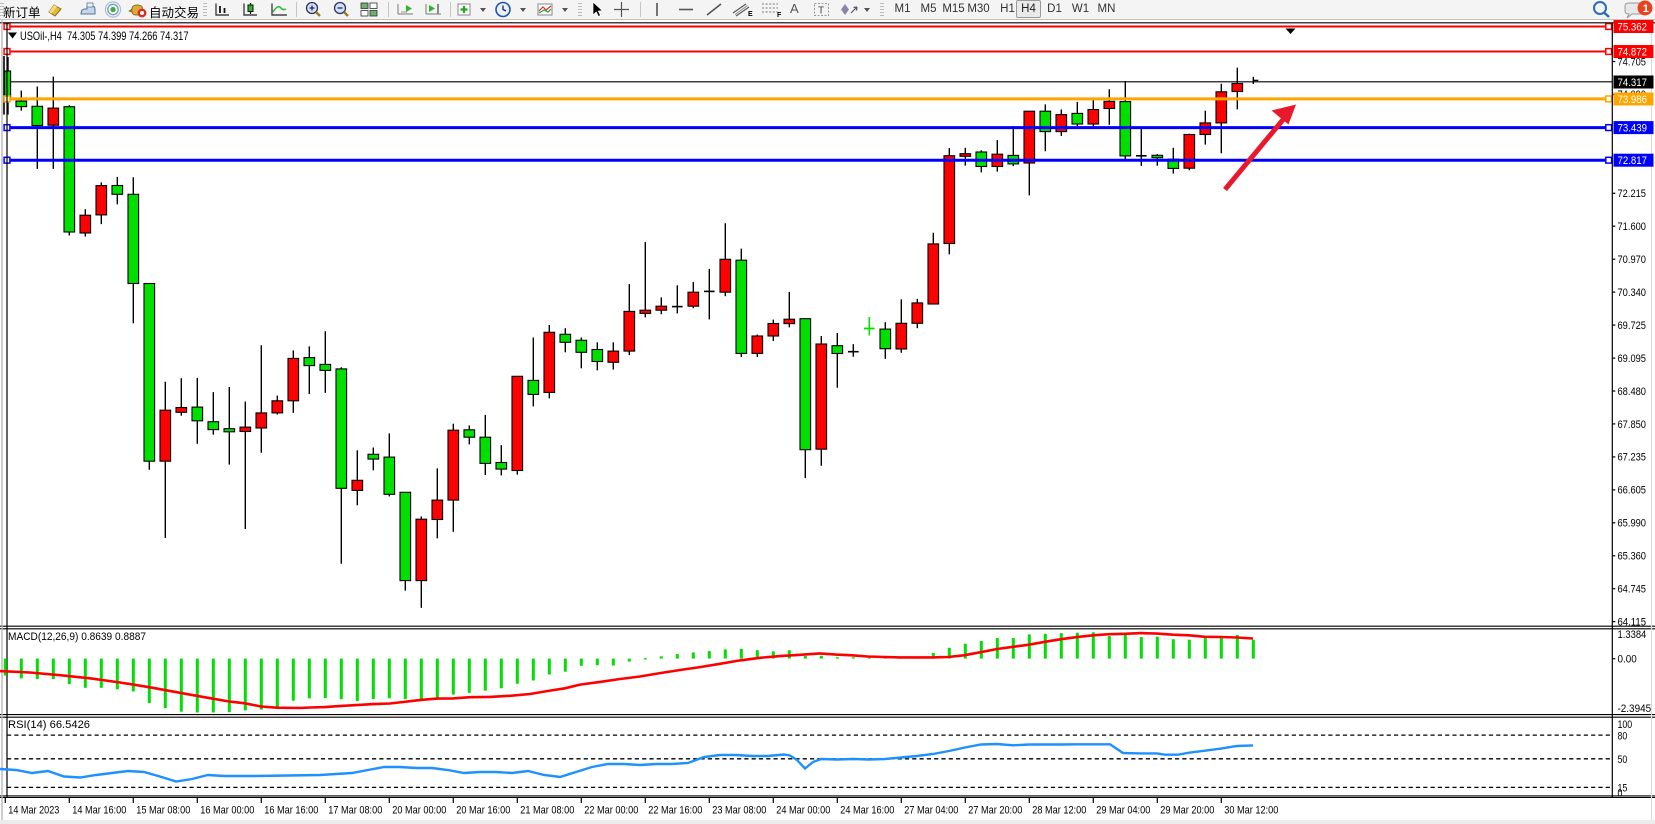 The image size is (1655, 824). I want to click on svg-text: 23 Mar 08:00, so click(739, 811).